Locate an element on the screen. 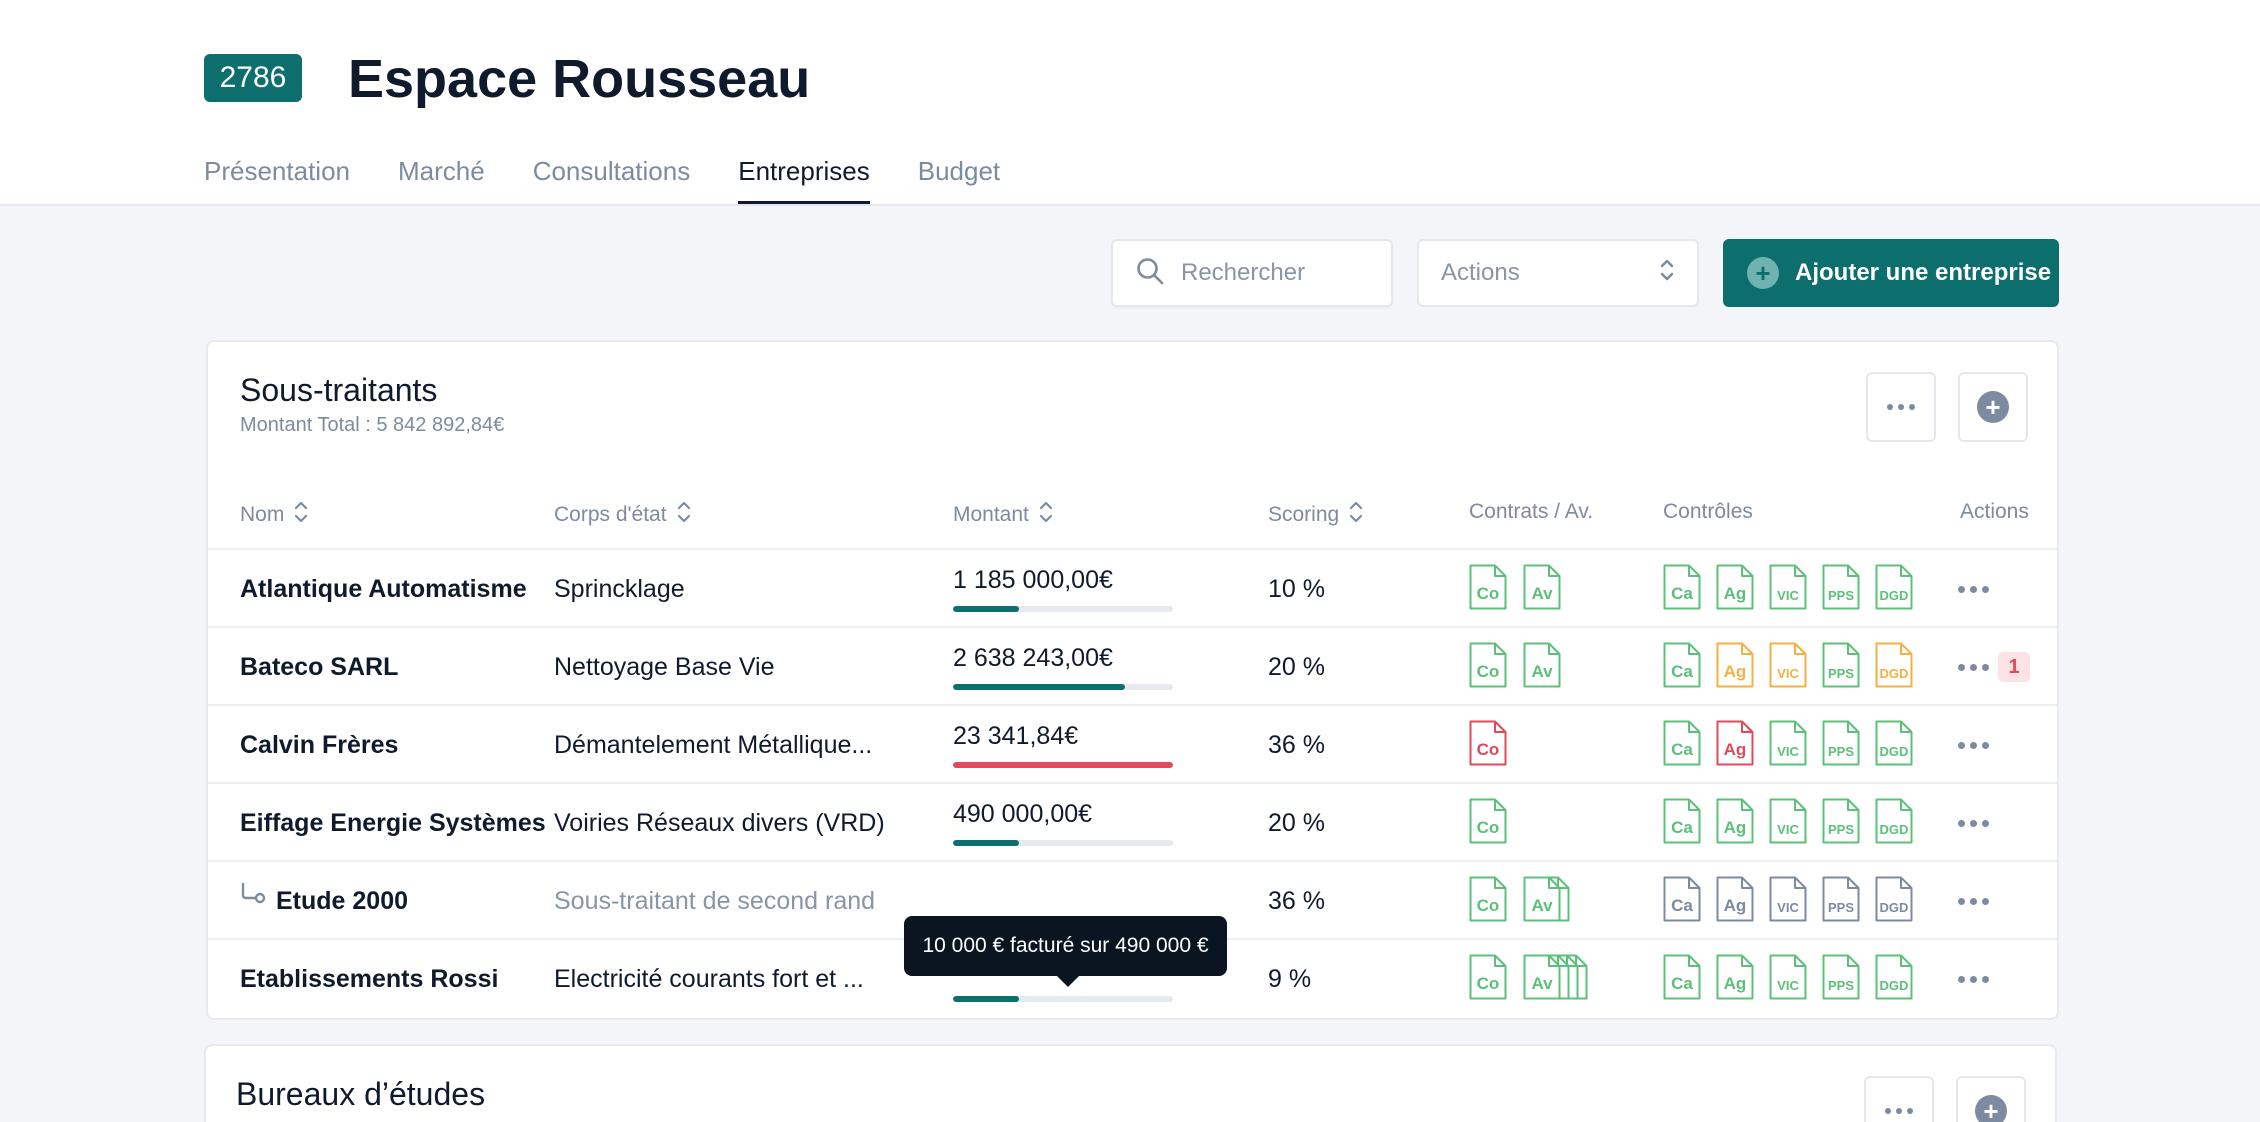  document-label: Ca is located at coordinates (1682, 827).